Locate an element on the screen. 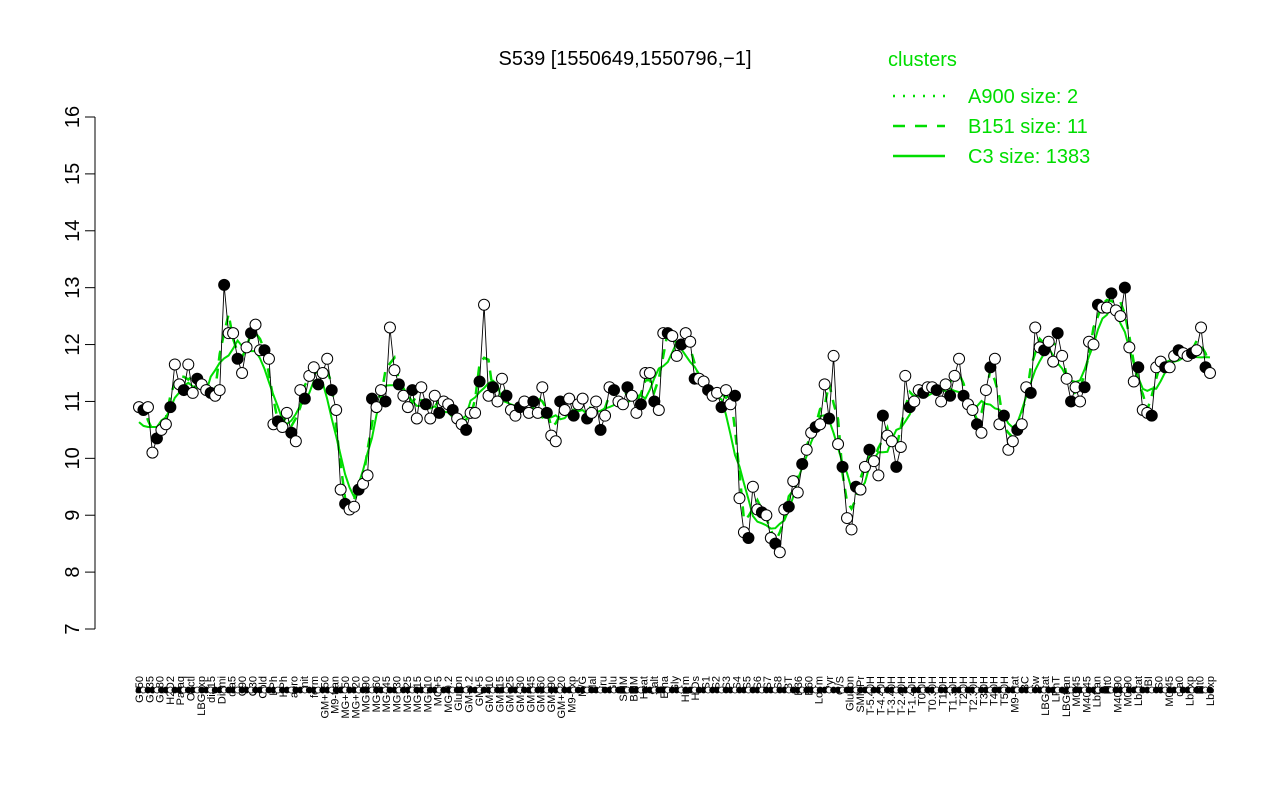 This screenshot has width=1280, height=800. x-tick-label: S5 is located at coordinates (748, 682).